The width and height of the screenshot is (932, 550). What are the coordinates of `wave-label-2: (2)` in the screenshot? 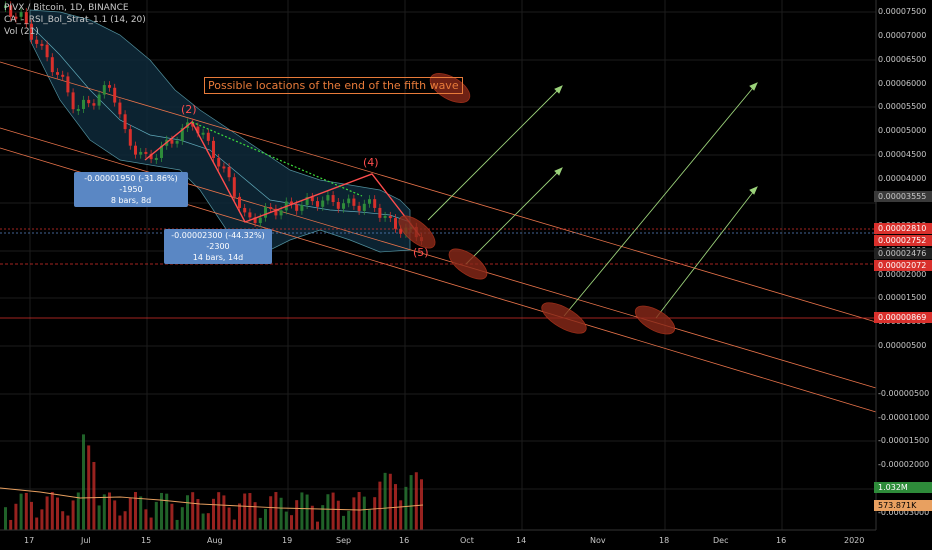 It's located at (189, 109).